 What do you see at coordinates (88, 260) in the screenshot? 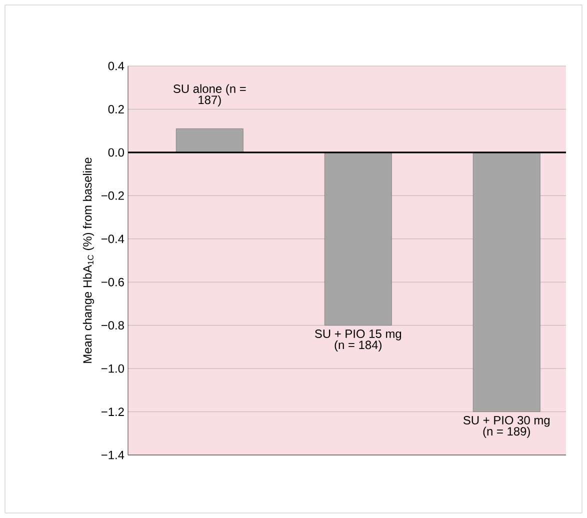
I see `y-axis-title: Mean change HbA$_{1C}$ (%) from baseline` at bounding box center [88, 260].